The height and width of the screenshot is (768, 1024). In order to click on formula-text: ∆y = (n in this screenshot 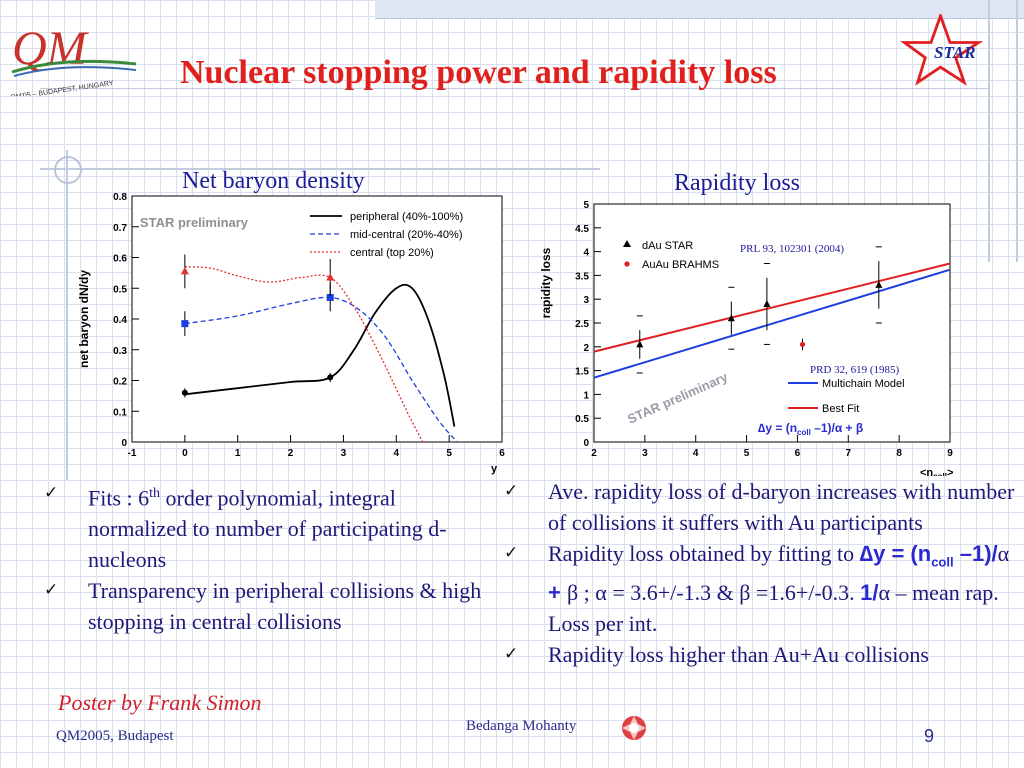, I will do `click(895, 553)`.